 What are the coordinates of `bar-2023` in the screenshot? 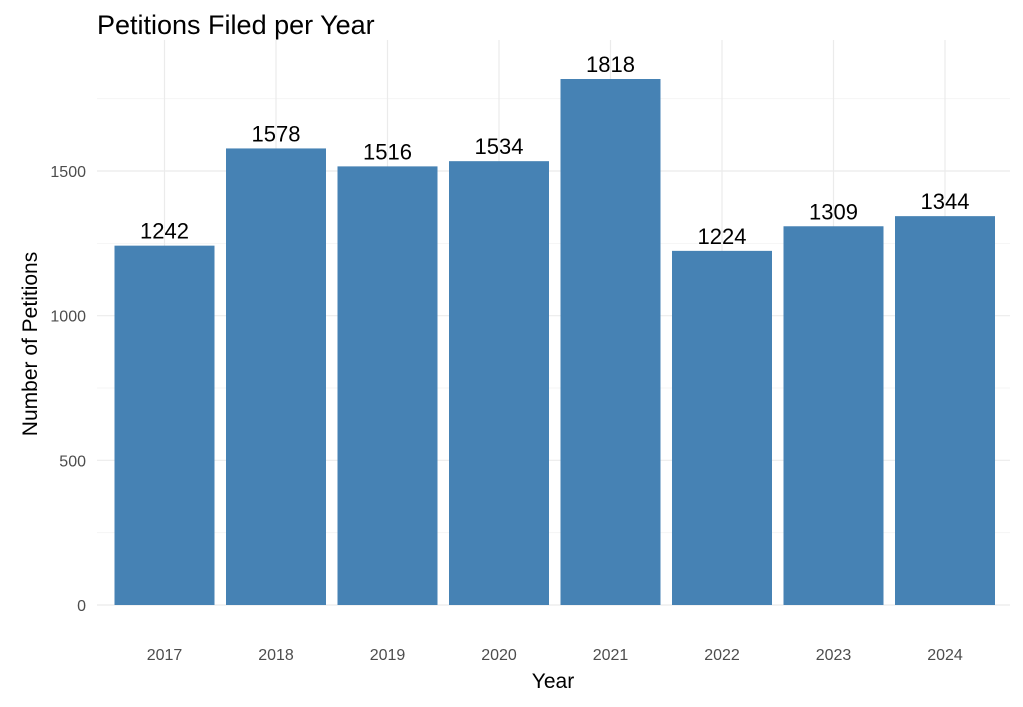 It's located at (833, 415).